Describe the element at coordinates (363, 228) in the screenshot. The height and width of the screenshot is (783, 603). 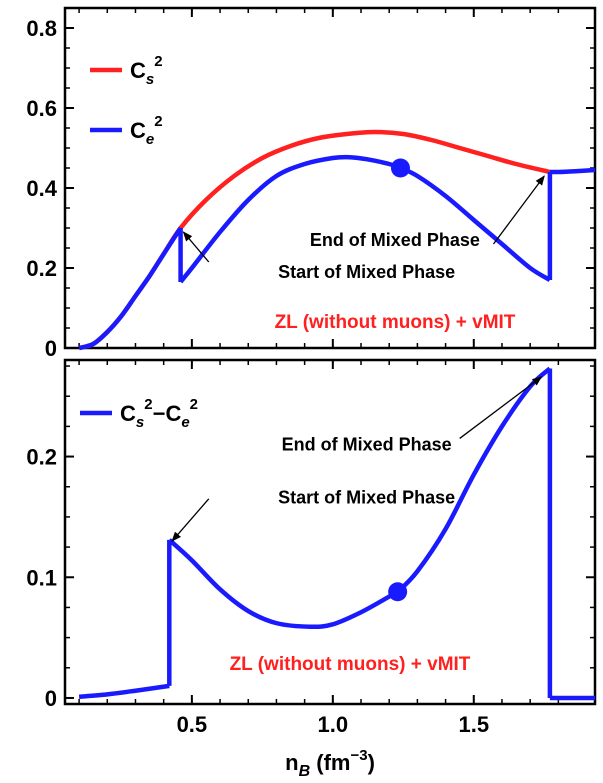
I see `top-annotations: End of Mixed Phase Start of Mixed Phase` at that location.